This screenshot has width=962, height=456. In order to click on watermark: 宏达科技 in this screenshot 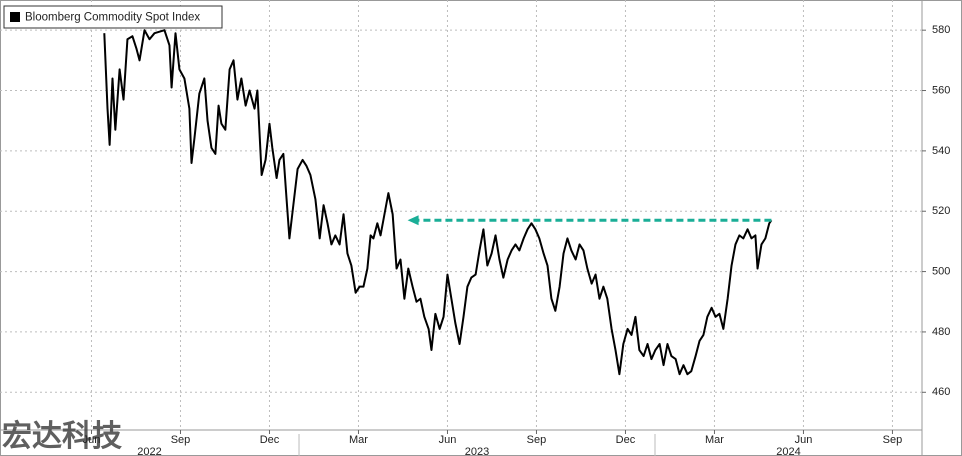, I will do `click(62, 436)`.